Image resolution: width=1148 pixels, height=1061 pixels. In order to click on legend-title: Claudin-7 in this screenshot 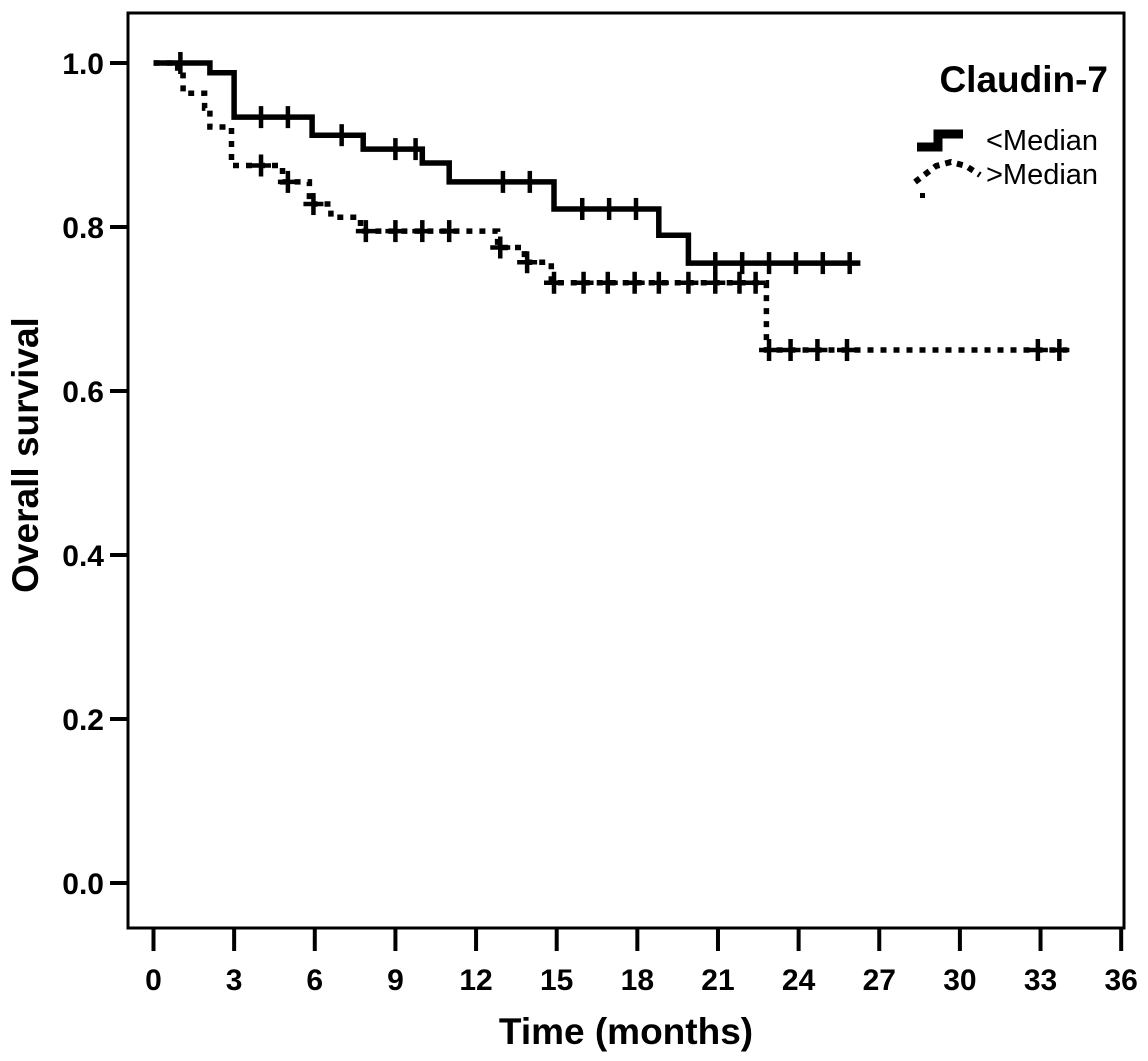, I will do `click(1023, 79)`.